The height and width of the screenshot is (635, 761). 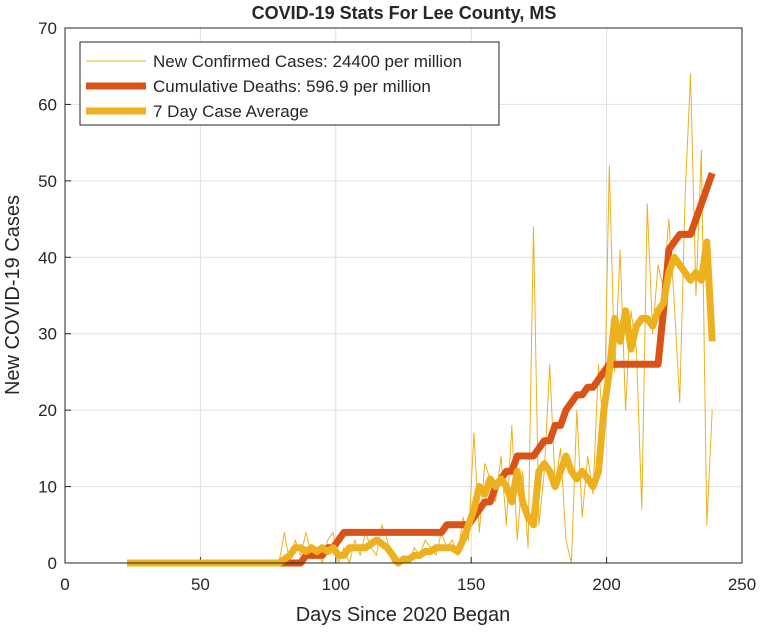 I want to click on x-tick-label: 150, so click(x=471, y=584).